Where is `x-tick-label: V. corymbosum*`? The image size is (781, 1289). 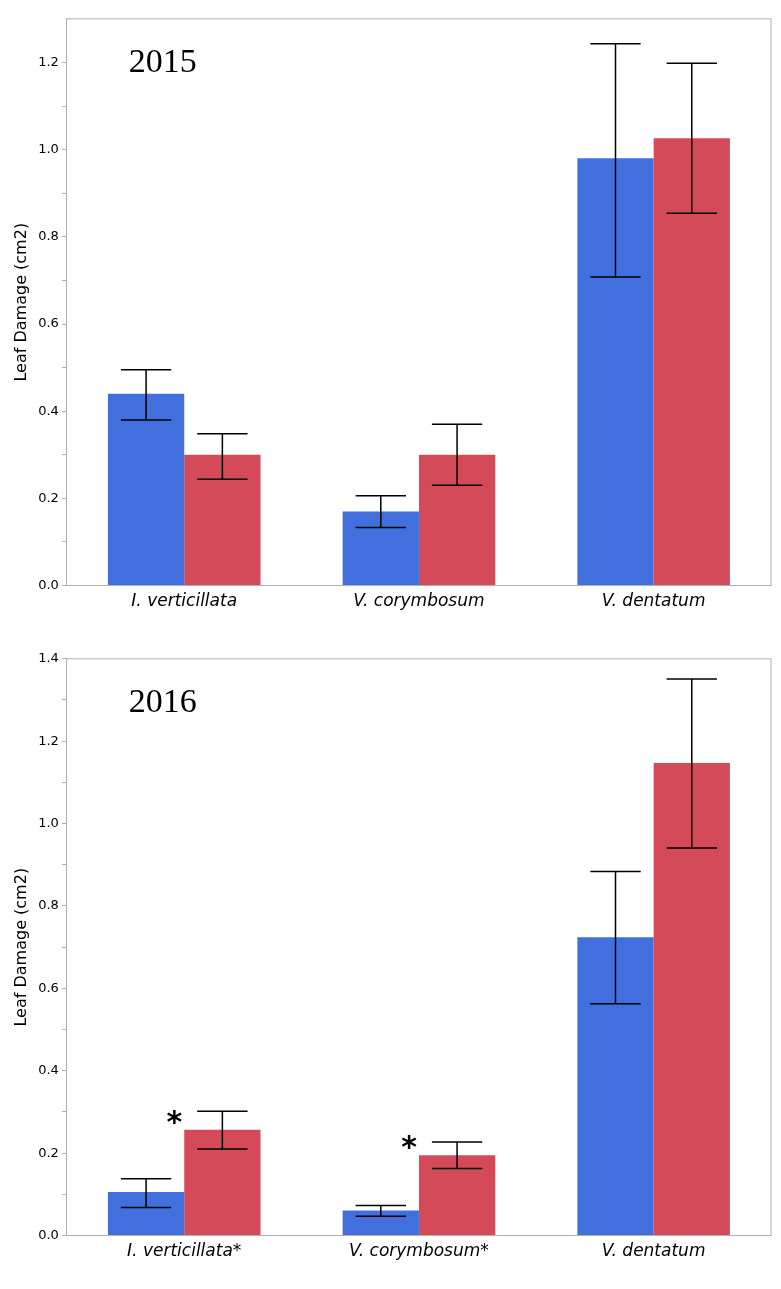
x-tick-label: V. corymbosum* is located at coordinates (419, 1250).